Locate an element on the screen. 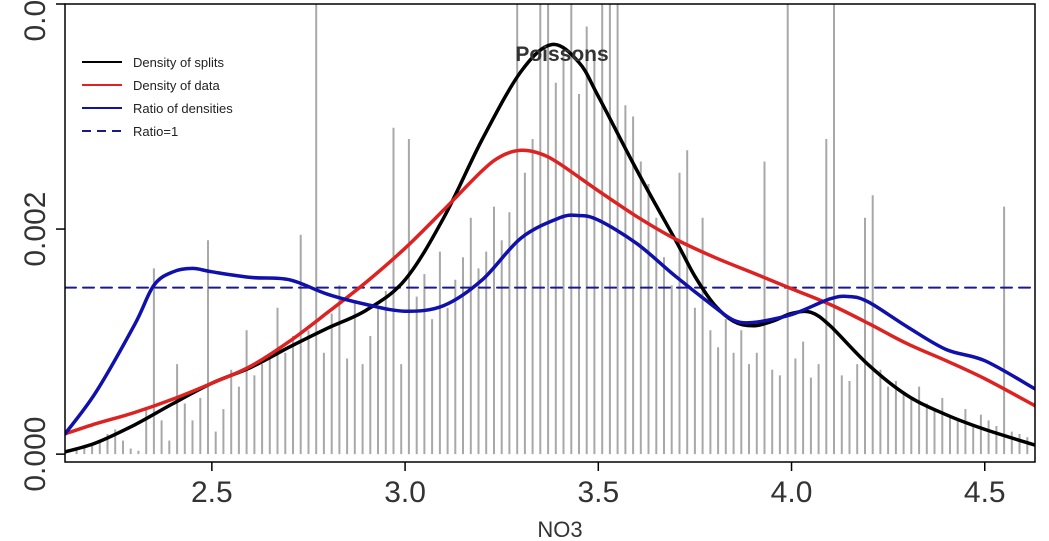 The image size is (1049, 541). legend-entry-ratio-1: Ratio=1 is located at coordinates (130, 131).